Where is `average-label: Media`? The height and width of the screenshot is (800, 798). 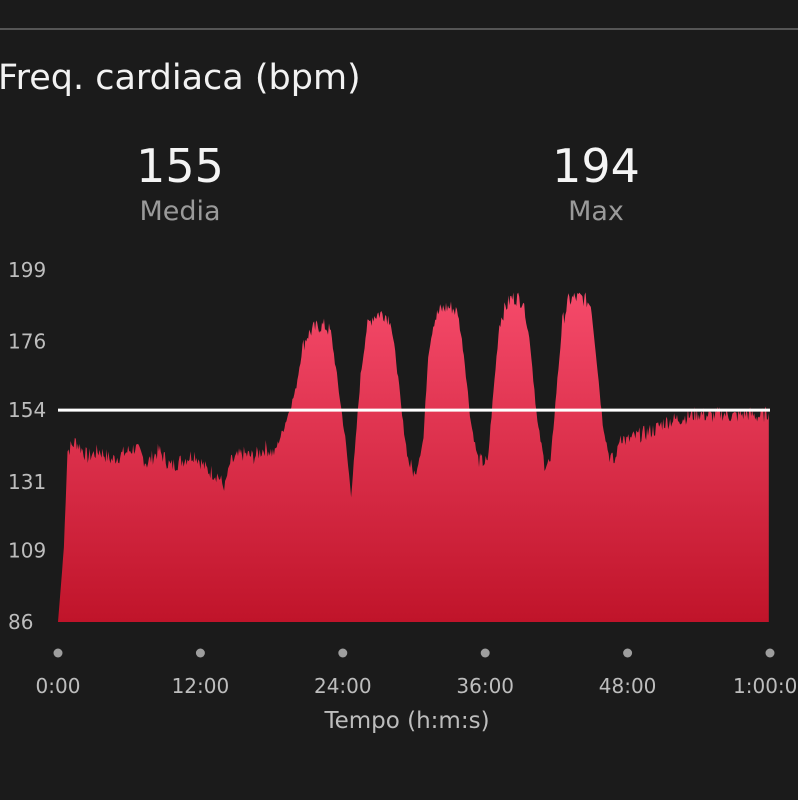 average-label: Media is located at coordinates (180, 211).